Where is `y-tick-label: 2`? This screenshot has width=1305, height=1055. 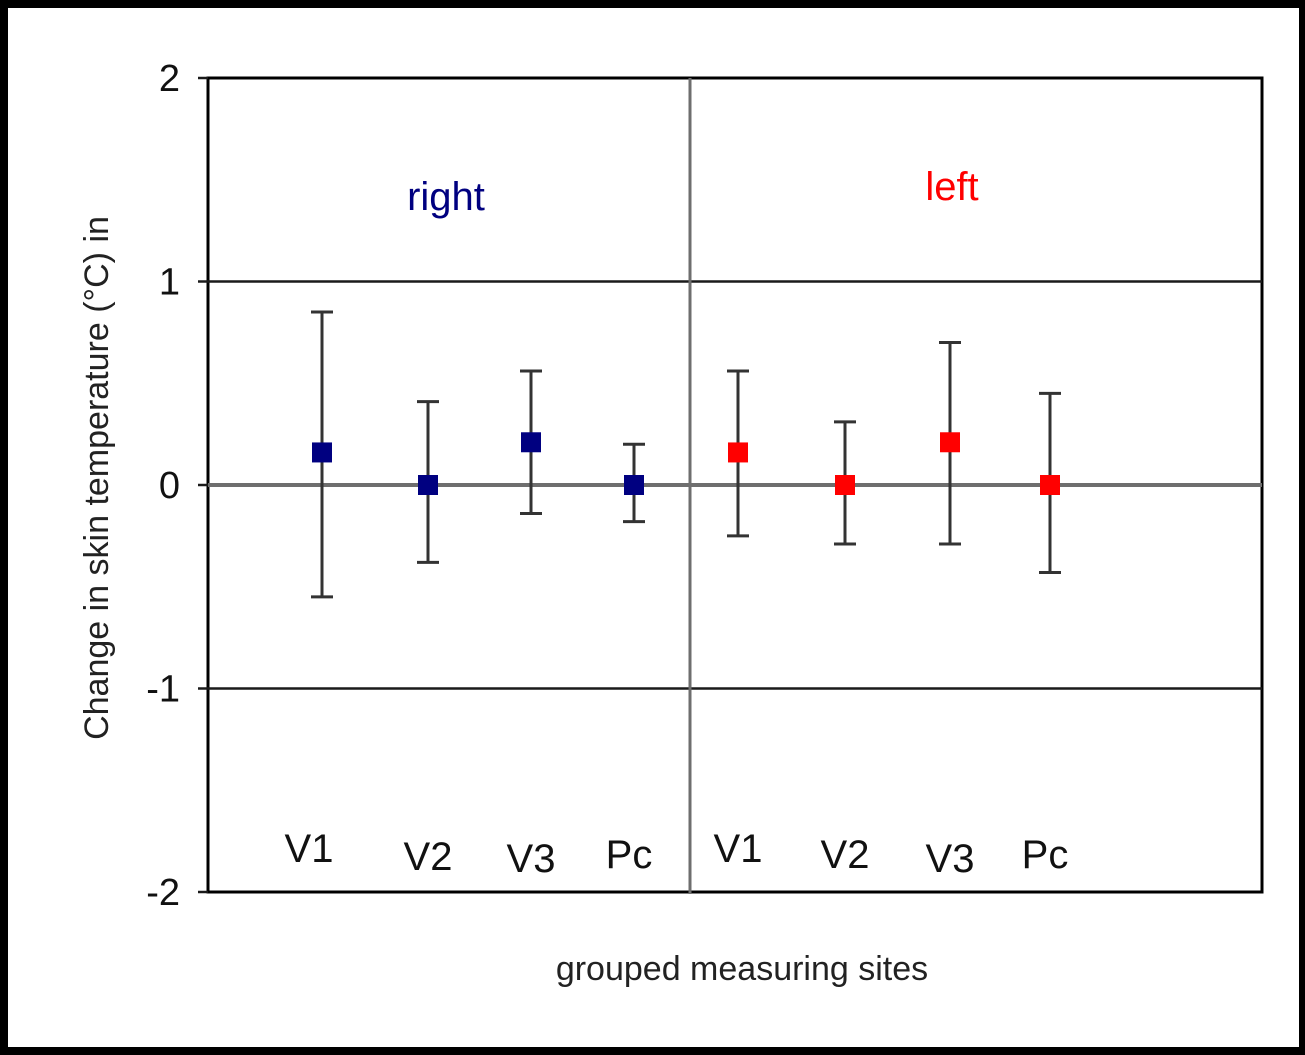 y-tick-label: 2 is located at coordinates (169, 79).